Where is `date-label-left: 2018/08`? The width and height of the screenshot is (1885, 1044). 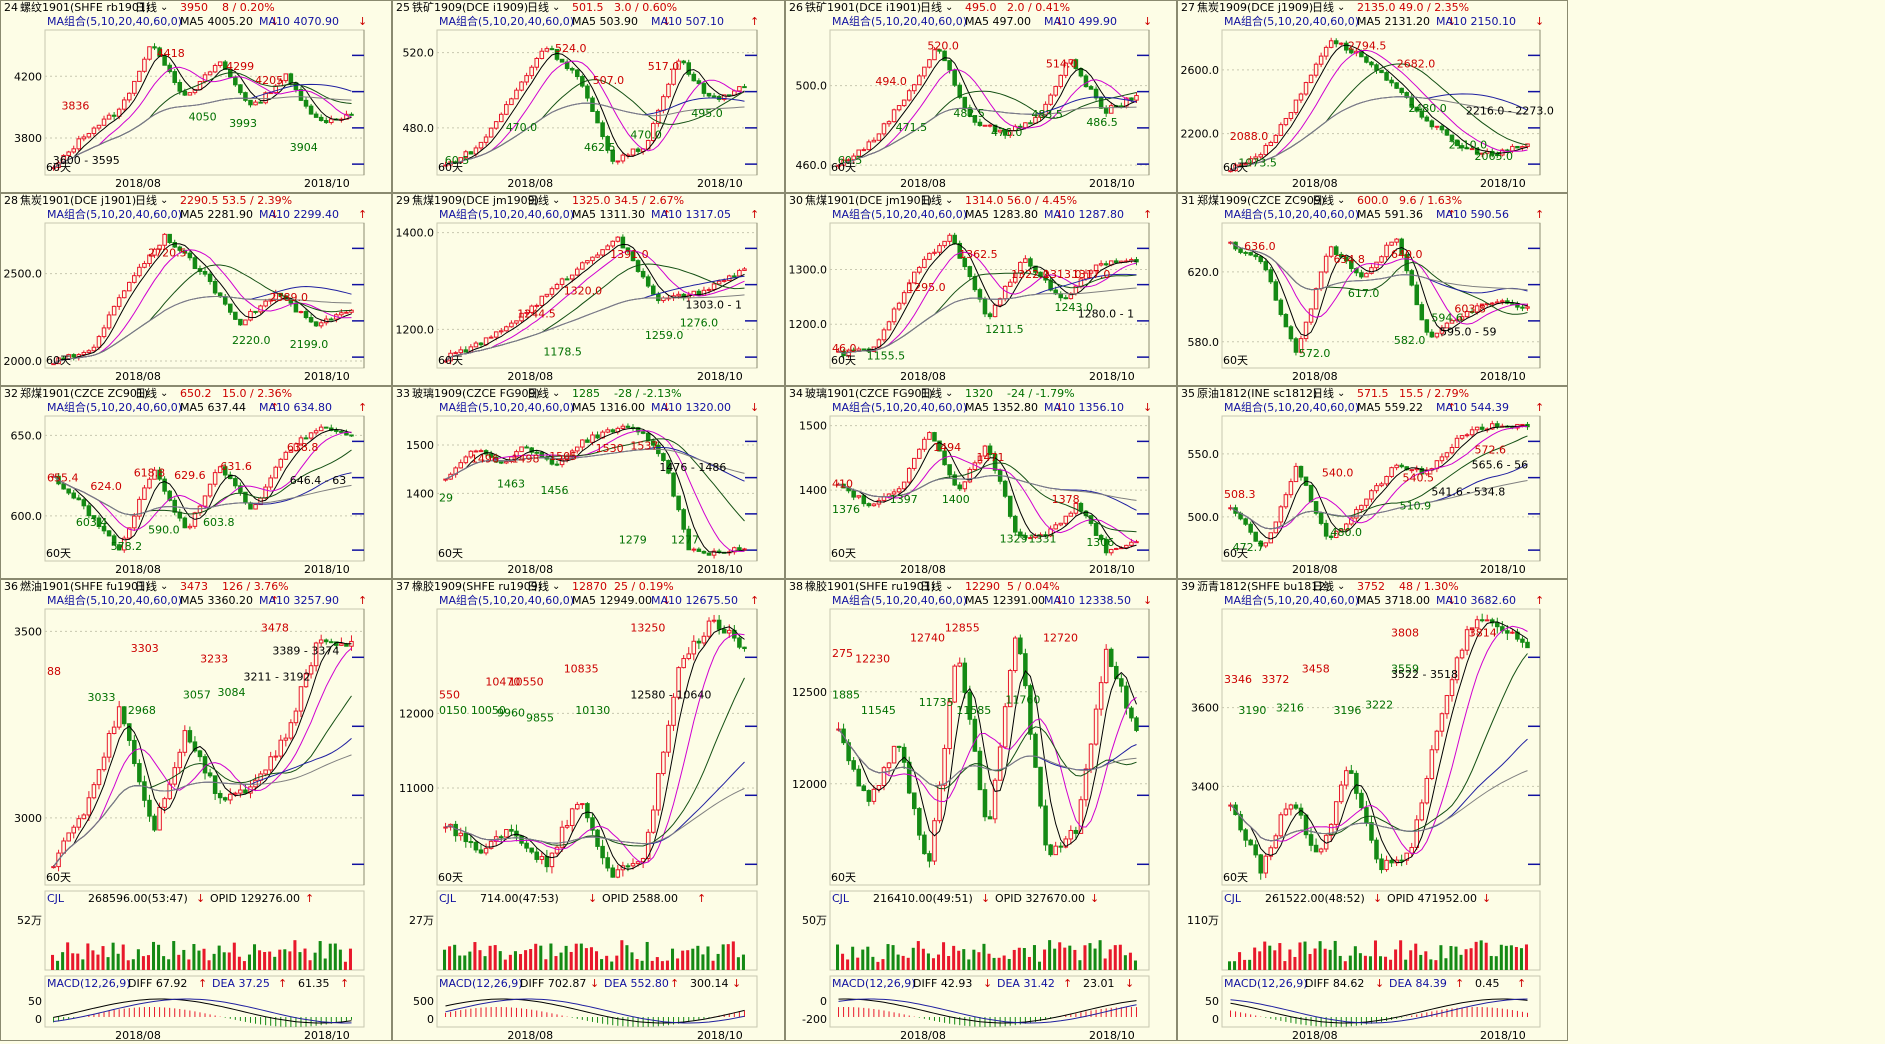
date-label-left: 2018/08 is located at coordinates (1315, 569).